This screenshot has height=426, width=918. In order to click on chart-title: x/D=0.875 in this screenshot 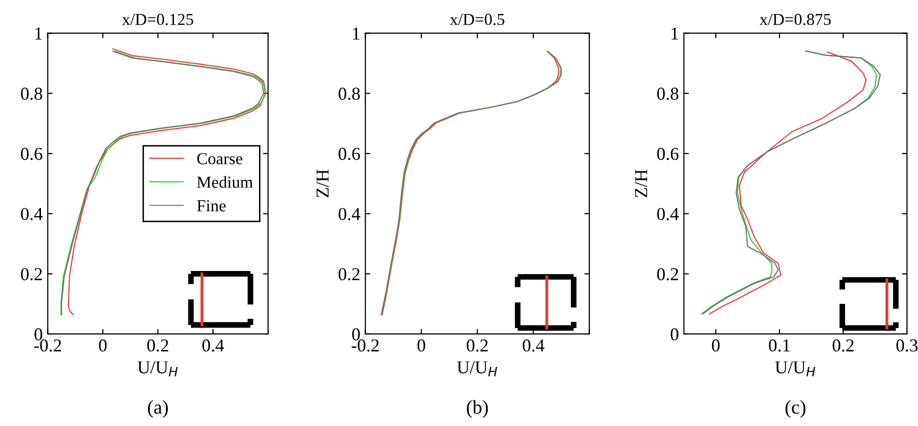, I will do `click(795, 20)`.